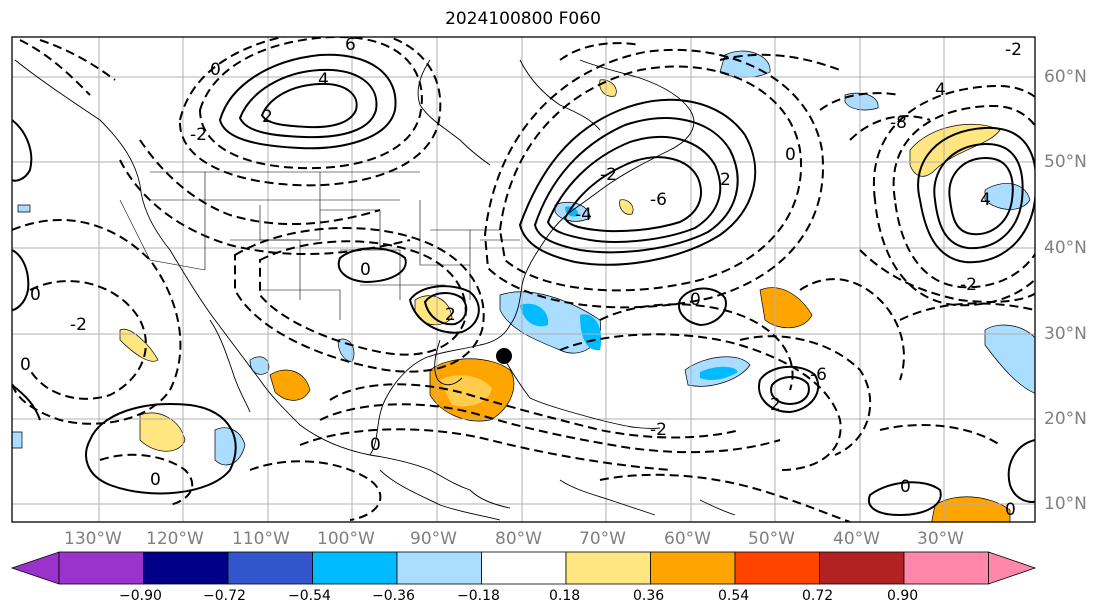 This screenshot has height=615, width=1105. I want to click on storm-center-dot, so click(504, 356).